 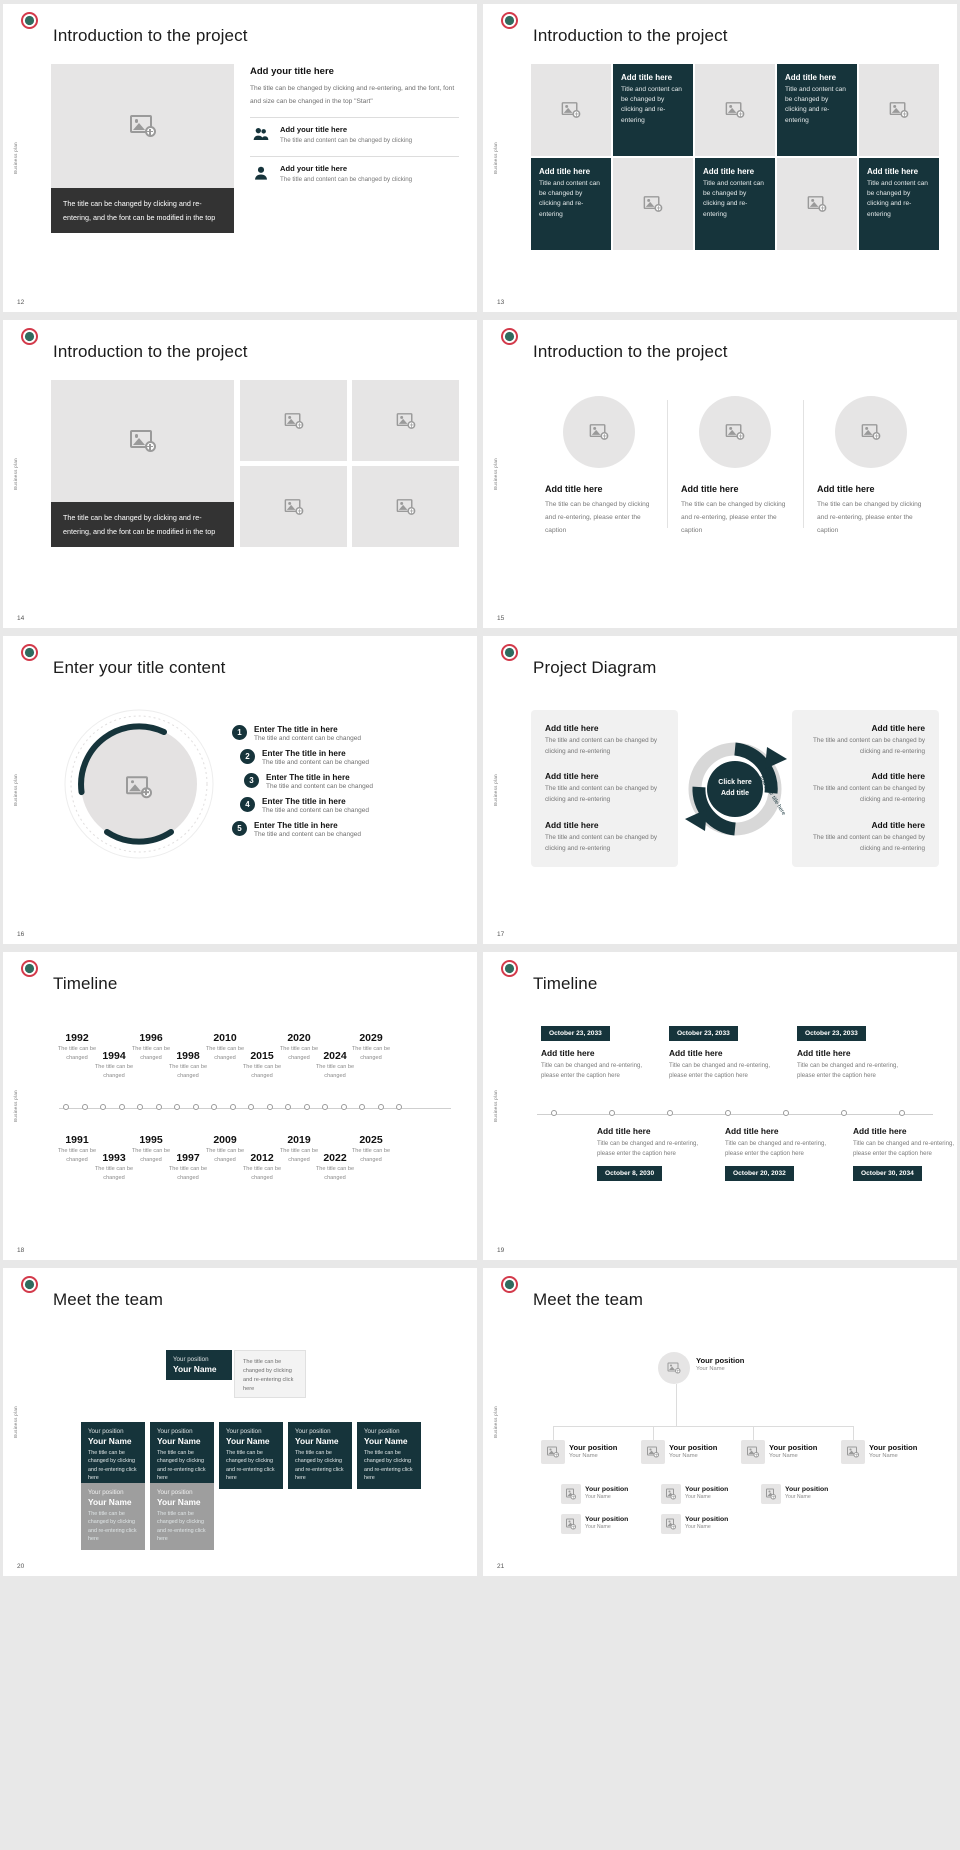 I want to click on page-title: Meet the team, so click(x=108, y=1299).